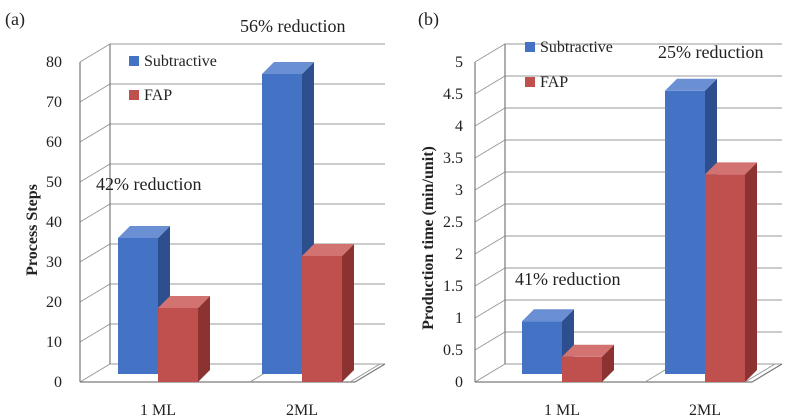 The width and height of the screenshot is (789, 420). What do you see at coordinates (459, 62) in the screenshot?
I see `y-tick-label: 5` at bounding box center [459, 62].